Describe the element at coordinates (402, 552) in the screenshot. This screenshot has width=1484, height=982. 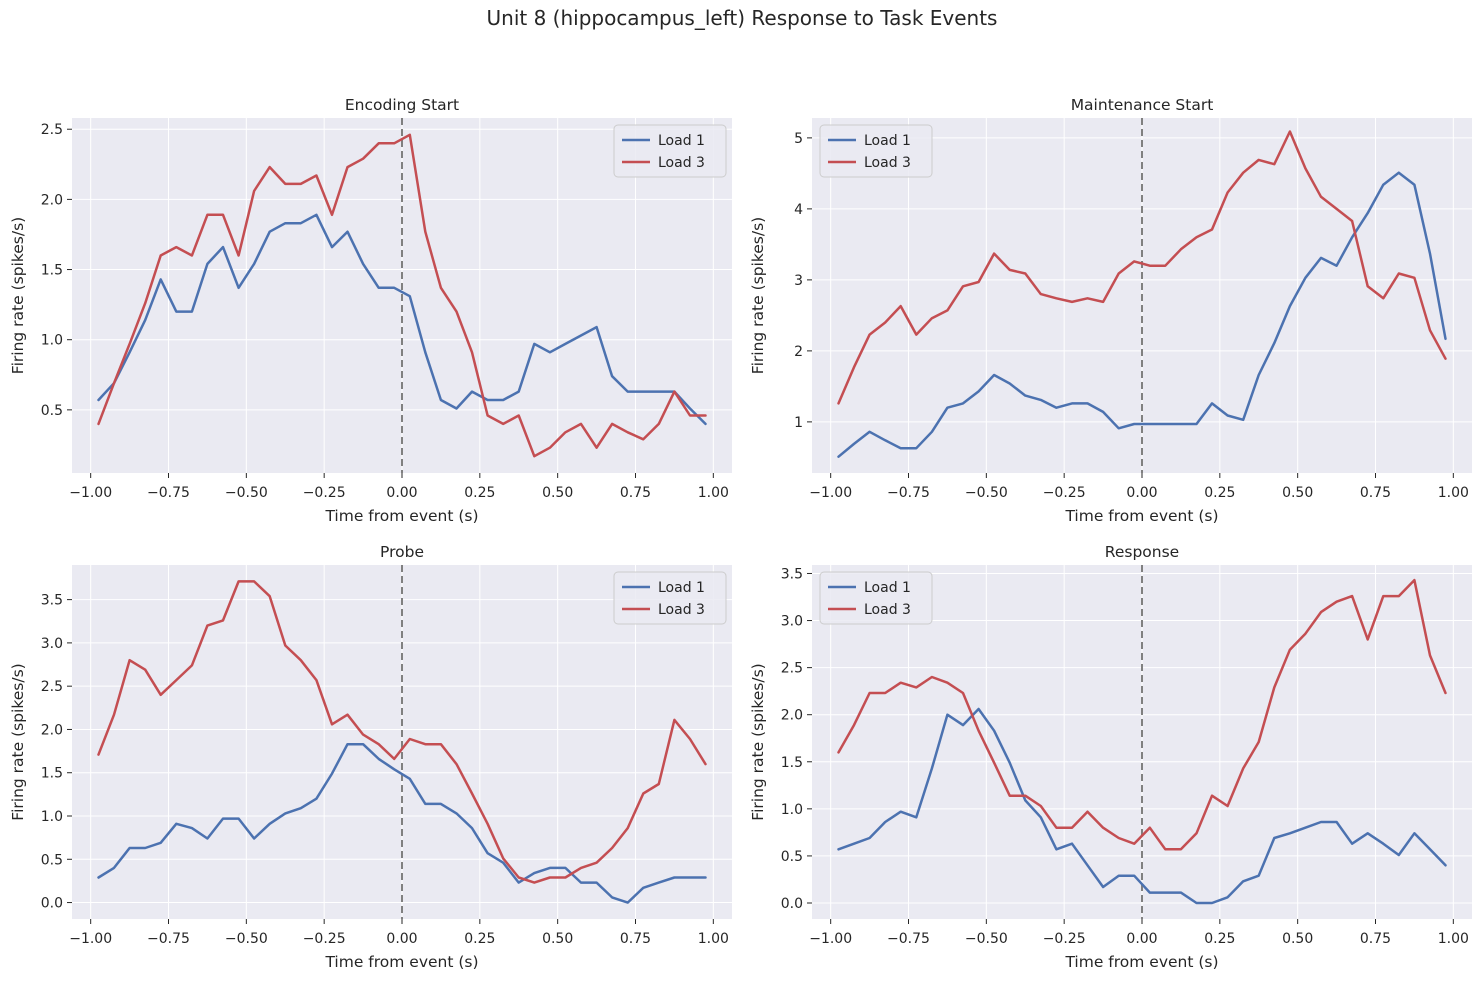
I see `subplot-title: Probe` at that location.